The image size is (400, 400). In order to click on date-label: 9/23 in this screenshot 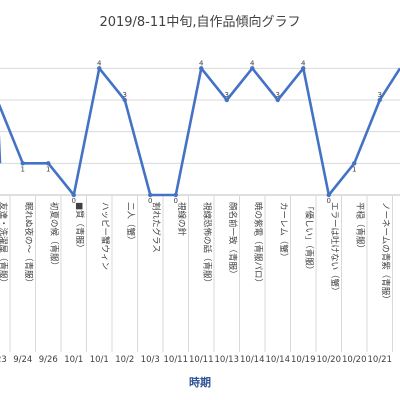, I will do `click(3, 360)`.